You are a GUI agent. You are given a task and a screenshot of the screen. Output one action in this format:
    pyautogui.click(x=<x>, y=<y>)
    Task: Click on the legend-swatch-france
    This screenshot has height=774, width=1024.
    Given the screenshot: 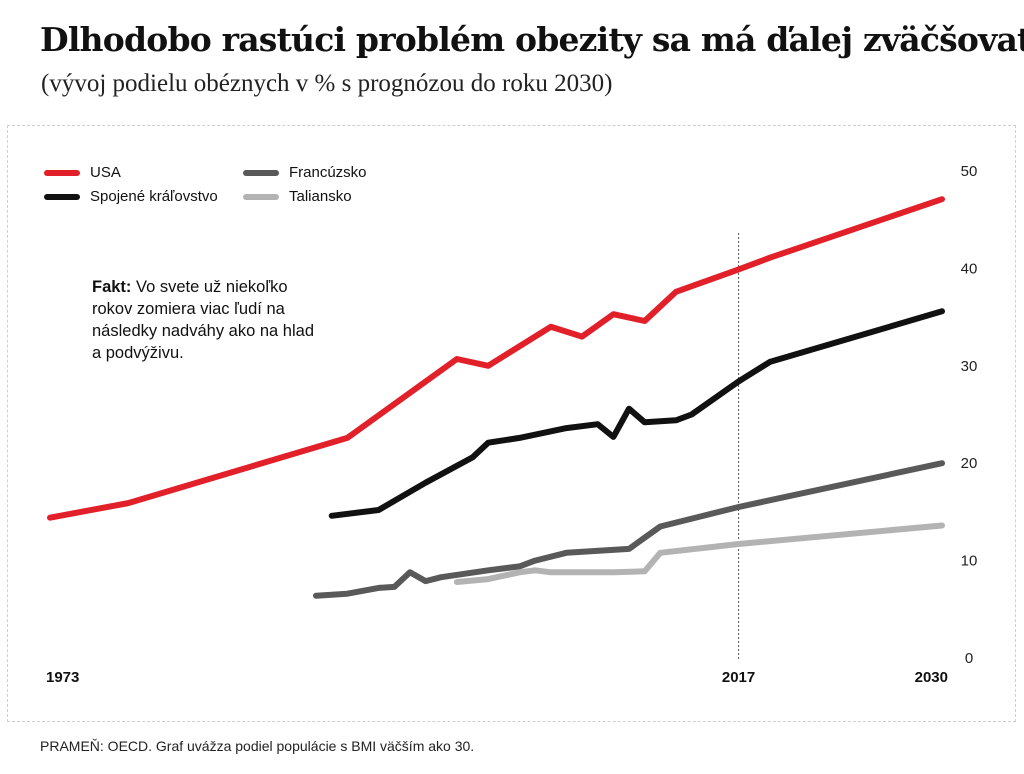 What is the action you would take?
    pyautogui.click(x=261, y=172)
    